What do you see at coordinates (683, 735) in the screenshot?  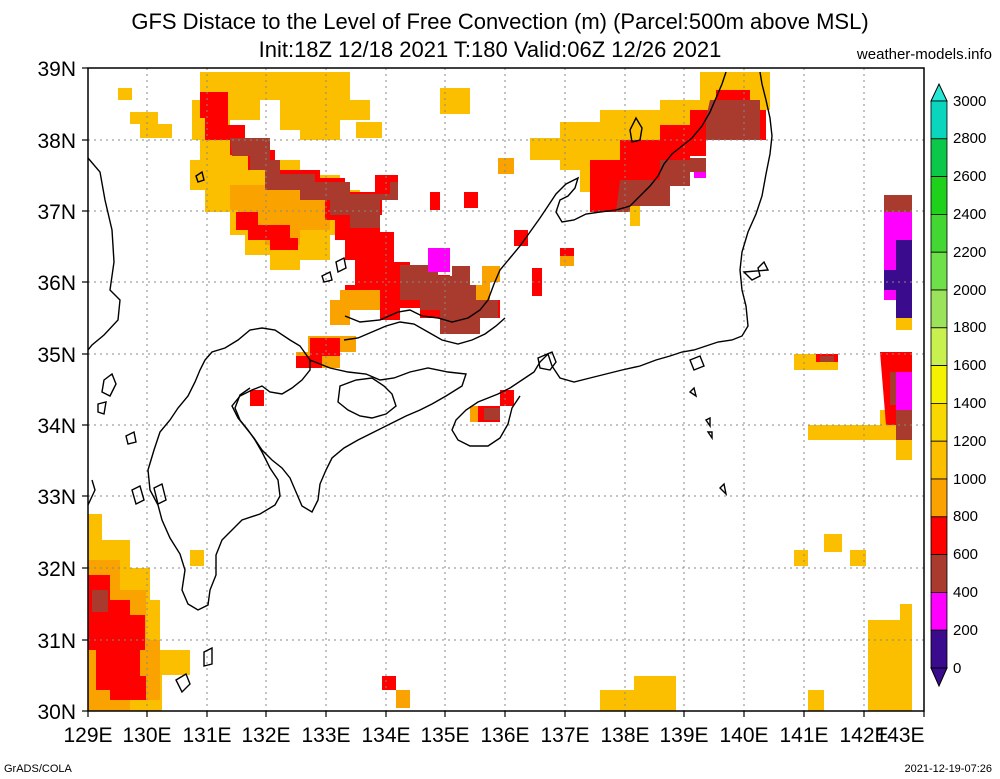 I see `lon-tick-139e: 139E` at bounding box center [683, 735].